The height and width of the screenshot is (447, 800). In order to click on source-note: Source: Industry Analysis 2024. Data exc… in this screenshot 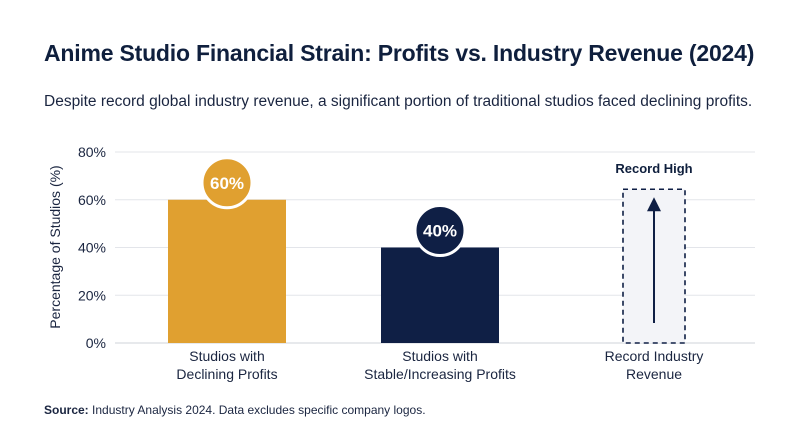, I will do `click(235, 410)`.